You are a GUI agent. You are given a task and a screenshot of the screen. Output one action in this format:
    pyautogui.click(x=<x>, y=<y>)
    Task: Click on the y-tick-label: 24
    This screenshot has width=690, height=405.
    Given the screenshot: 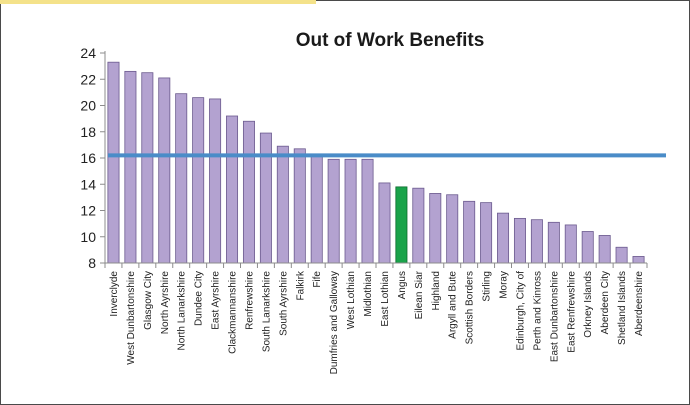 What is the action you would take?
    pyautogui.click(x=88, y=53)
    